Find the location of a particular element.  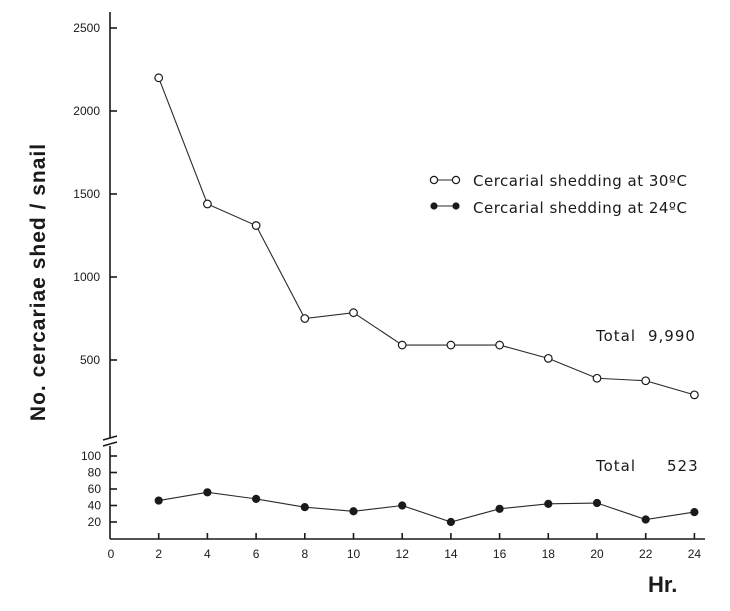

total-24c-value: 523 is located at coordinates (683, 466).